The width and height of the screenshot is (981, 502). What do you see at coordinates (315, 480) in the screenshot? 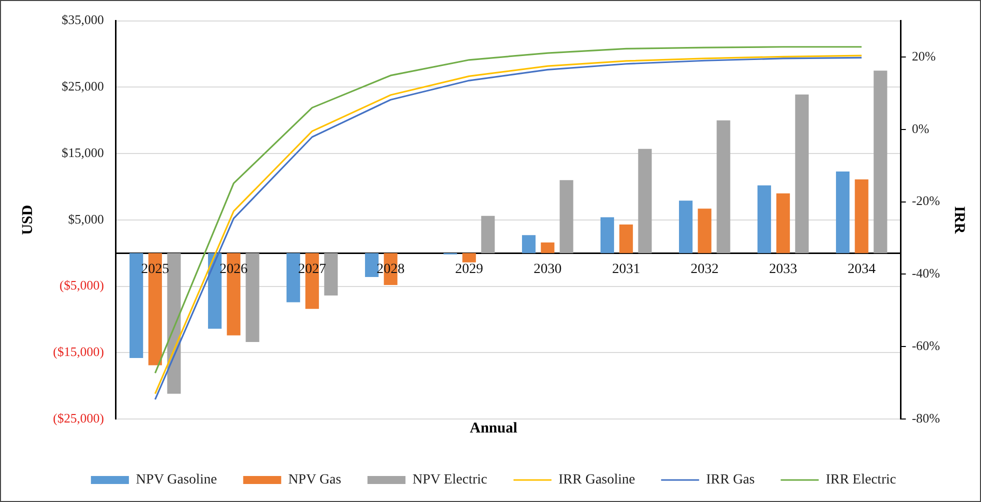
I see `legend-label: NPV Gas` at bounding box center [315, 480].